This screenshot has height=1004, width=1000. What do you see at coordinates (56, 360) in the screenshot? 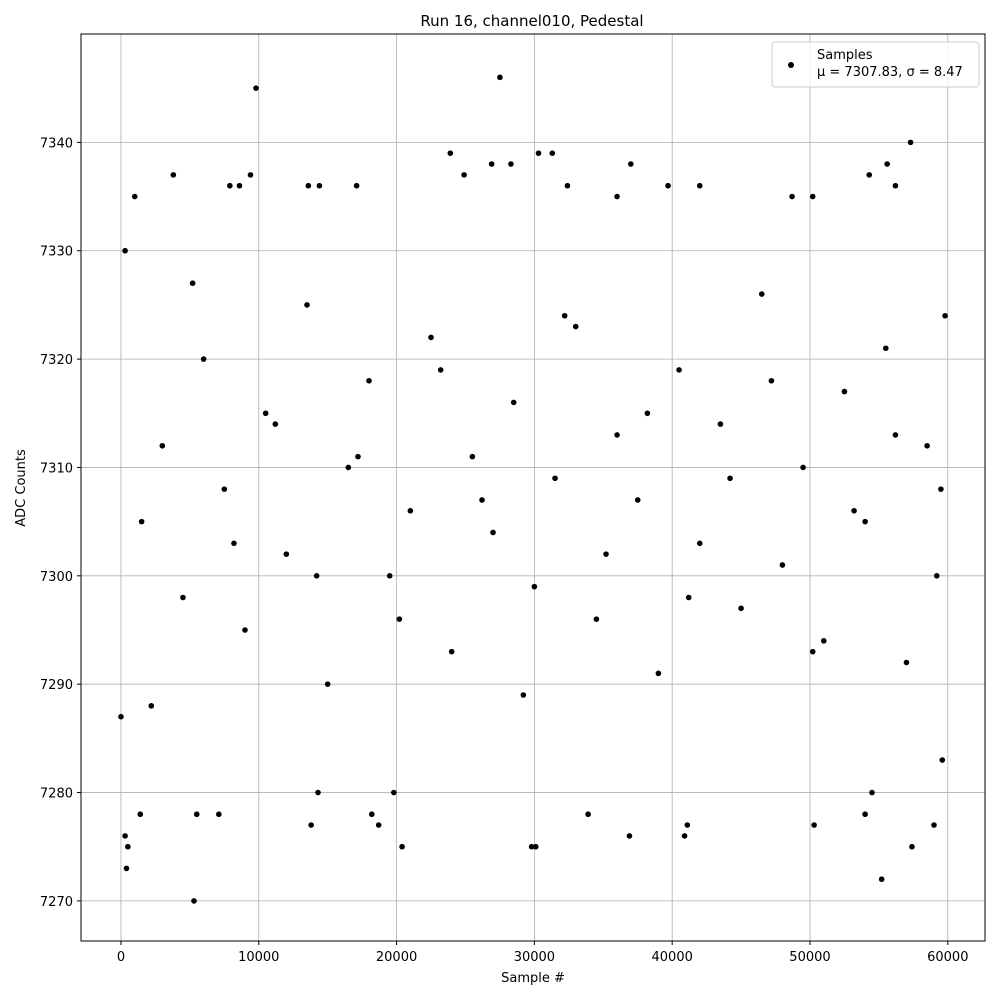
I see `y-tick-label: 7320` at bounding box center [56, 360].